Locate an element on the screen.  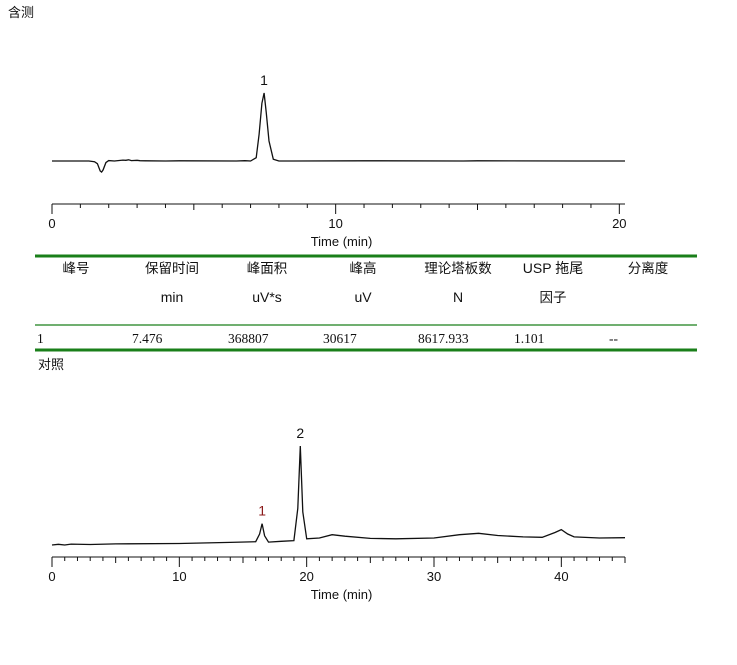
reference-x-ticks: 0 10 20 30 40 is located at coordinates (337, 570).